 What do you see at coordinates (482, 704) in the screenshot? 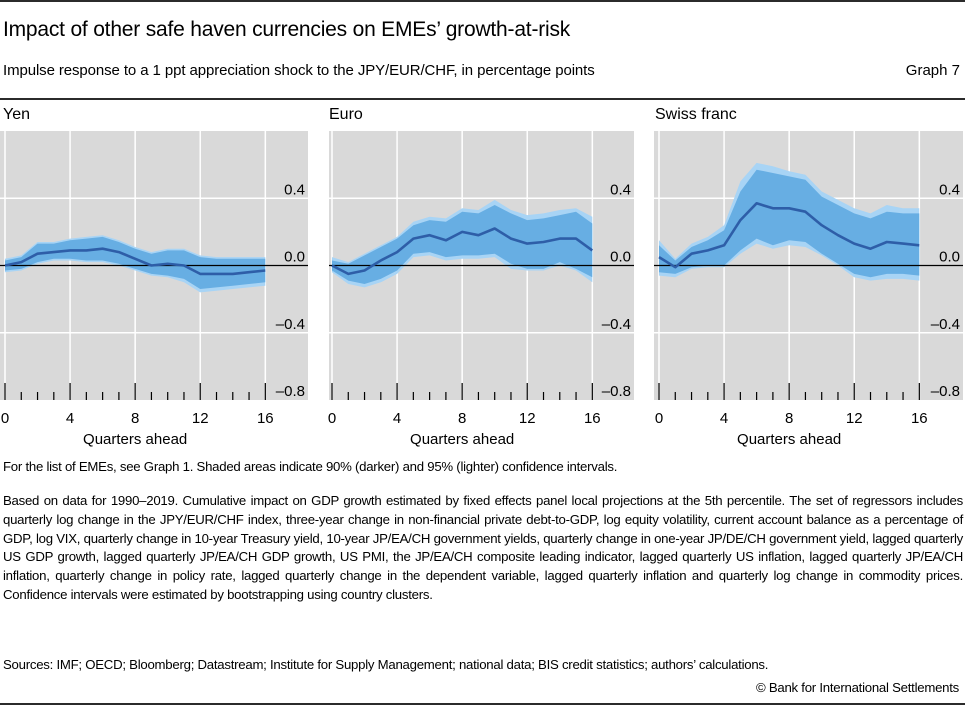
I see `bottom-rule` at bounding box center [482, 704].